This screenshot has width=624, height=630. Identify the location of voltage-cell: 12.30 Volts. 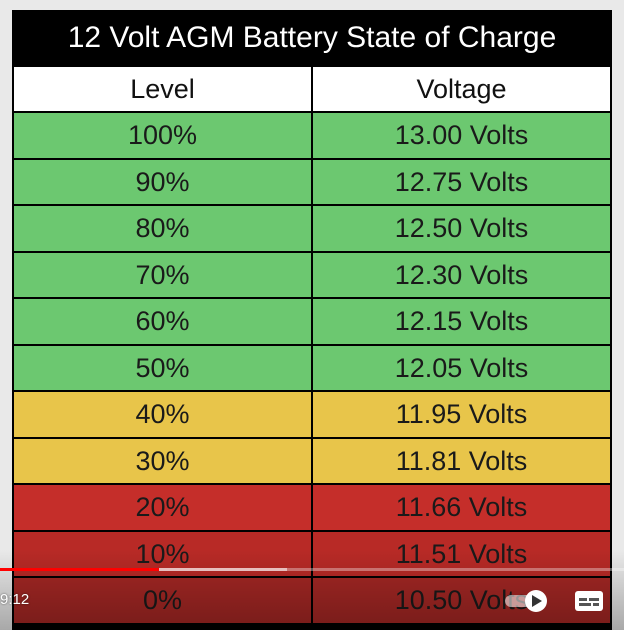
(461, 274).